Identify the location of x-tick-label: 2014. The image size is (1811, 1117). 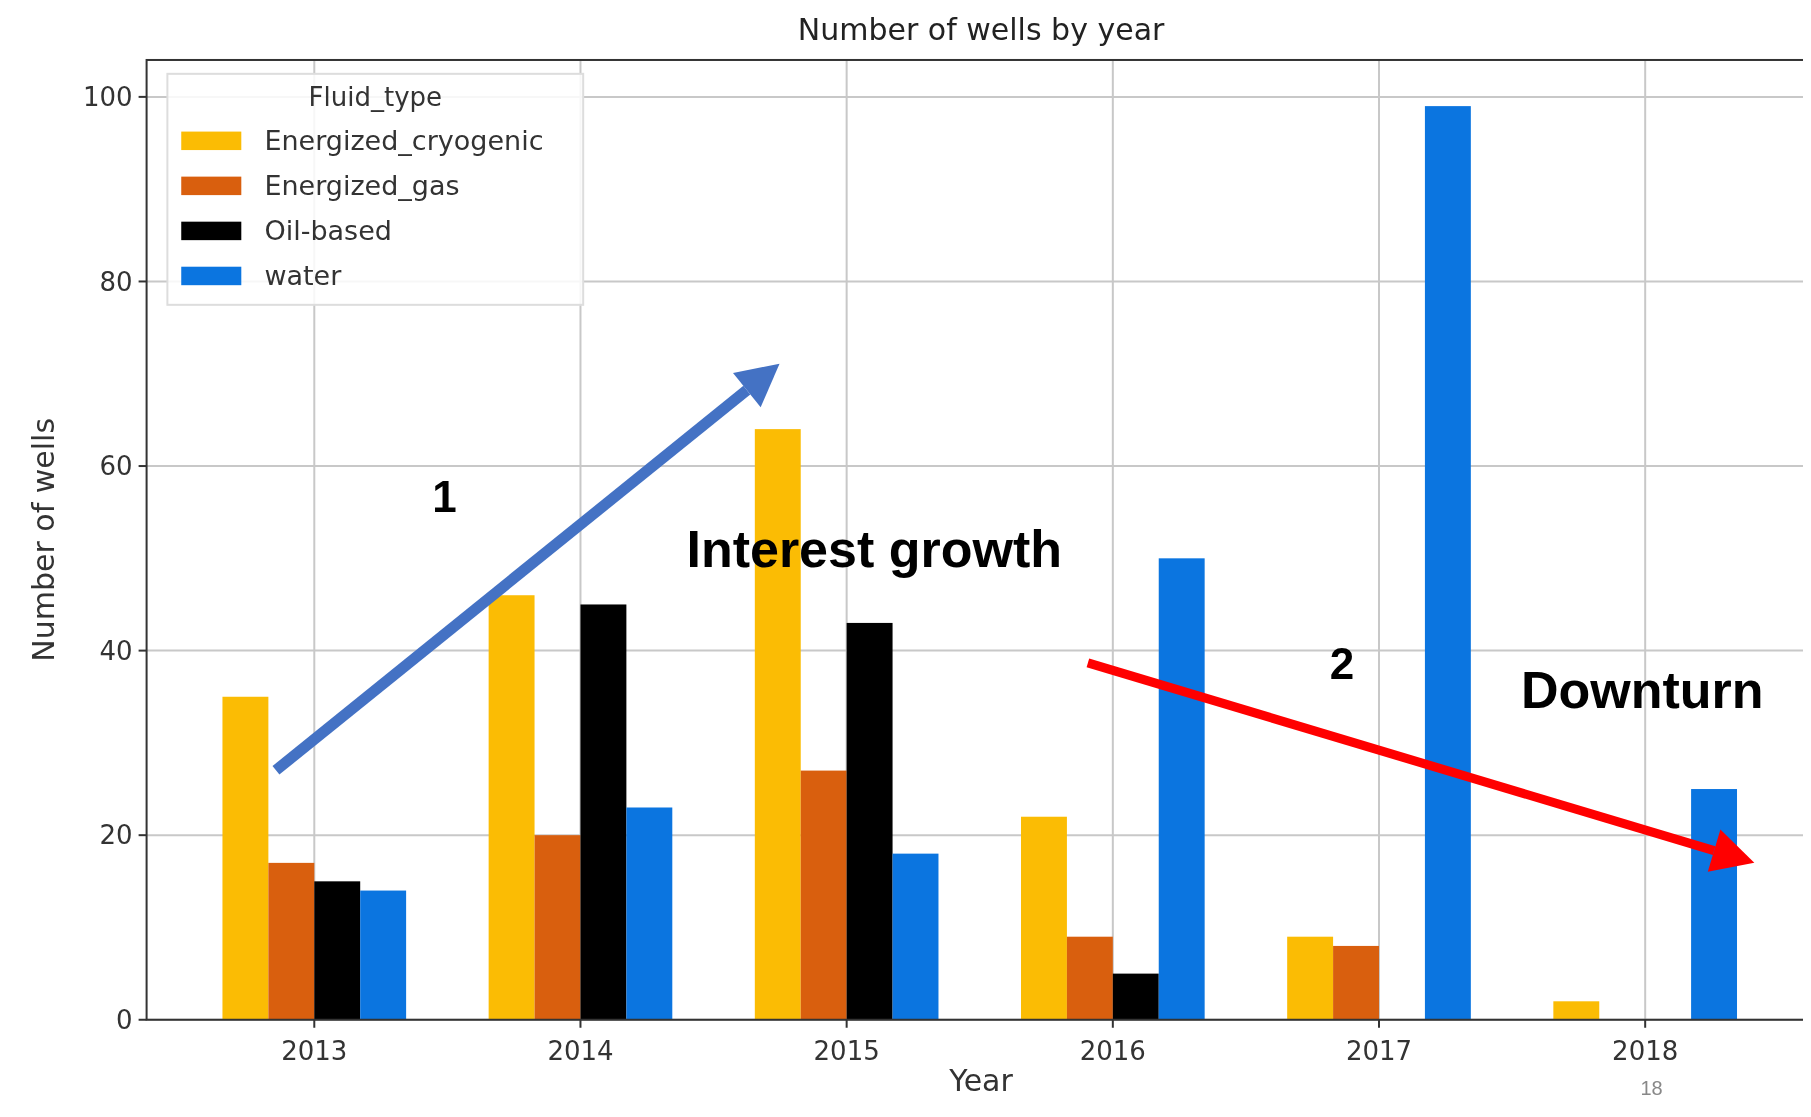
(580, 1050).